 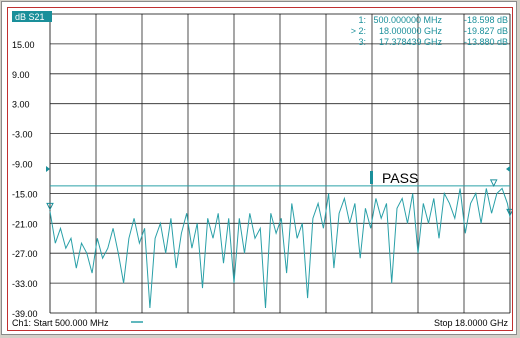 What do you see at coordinates (362, 42) in the screenshot?
I see `marker-id: 3:` at bounding box center [362, 42].